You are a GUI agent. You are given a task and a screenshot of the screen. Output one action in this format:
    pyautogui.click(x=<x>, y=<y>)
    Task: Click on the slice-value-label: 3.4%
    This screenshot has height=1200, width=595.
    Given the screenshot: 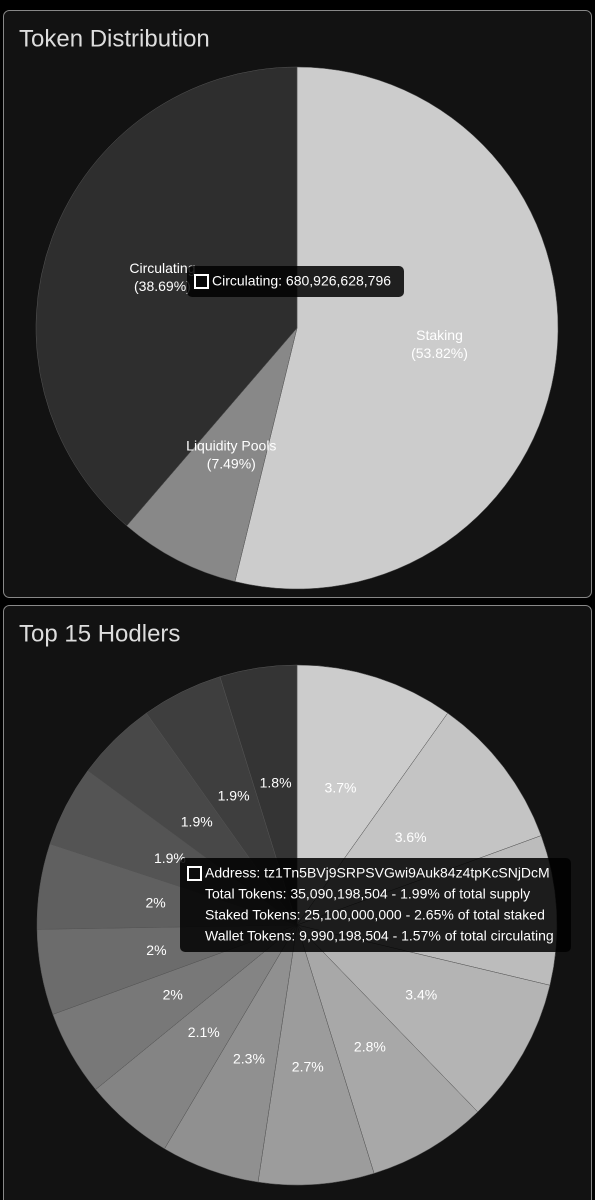 What is the action you would take?
    pyautogui.click(x=421, y=995)
    